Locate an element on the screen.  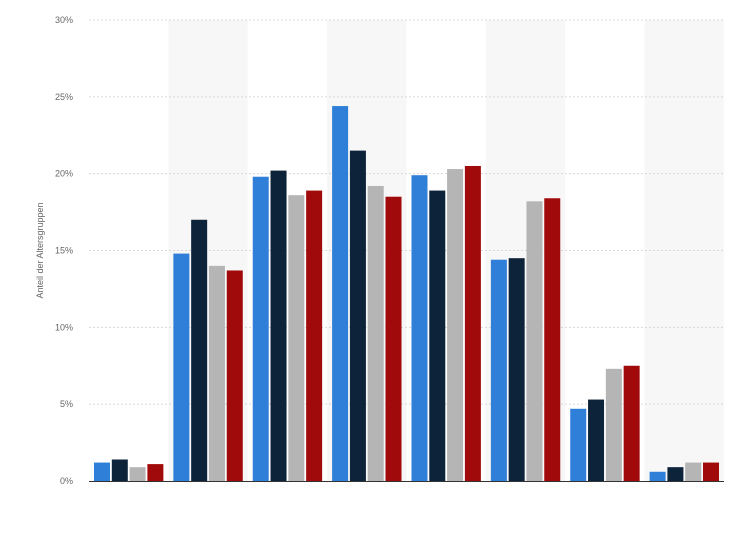
y-tick-label: 10% is located at coordinates (64, 327).